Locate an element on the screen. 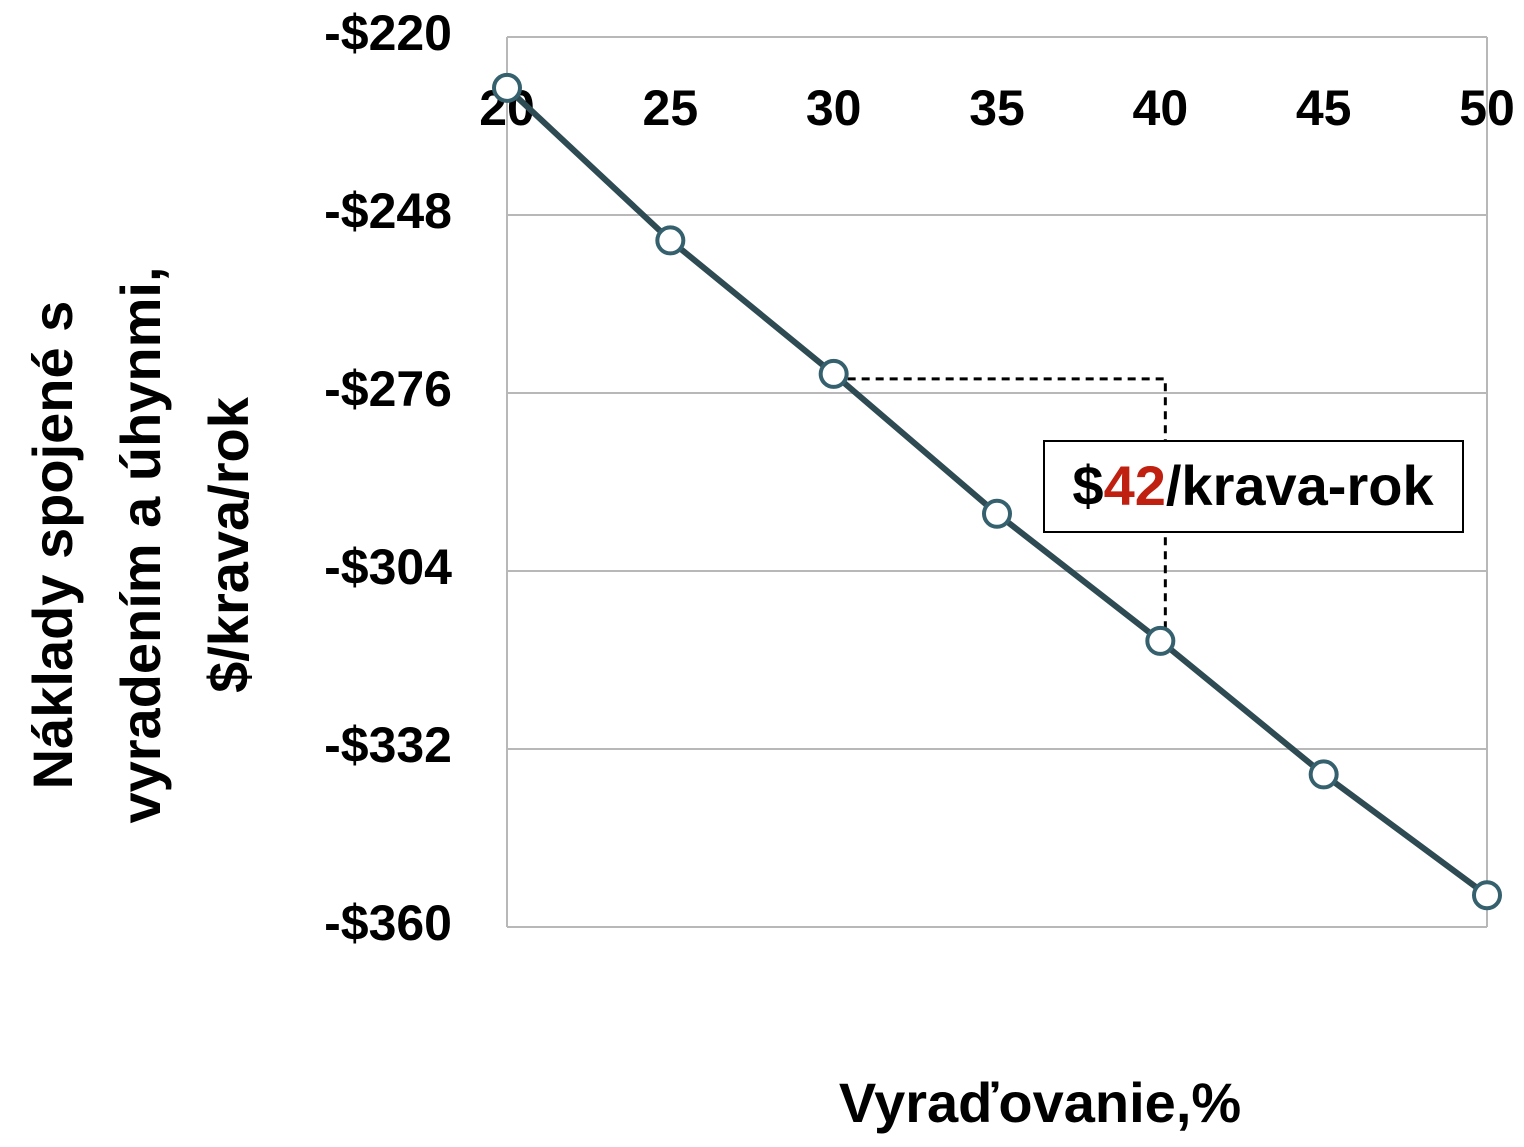 Image resolution: width=1524 pixels, height=1147 pixels. x-tick-label: 40 is located at coordinates (1161, 108).